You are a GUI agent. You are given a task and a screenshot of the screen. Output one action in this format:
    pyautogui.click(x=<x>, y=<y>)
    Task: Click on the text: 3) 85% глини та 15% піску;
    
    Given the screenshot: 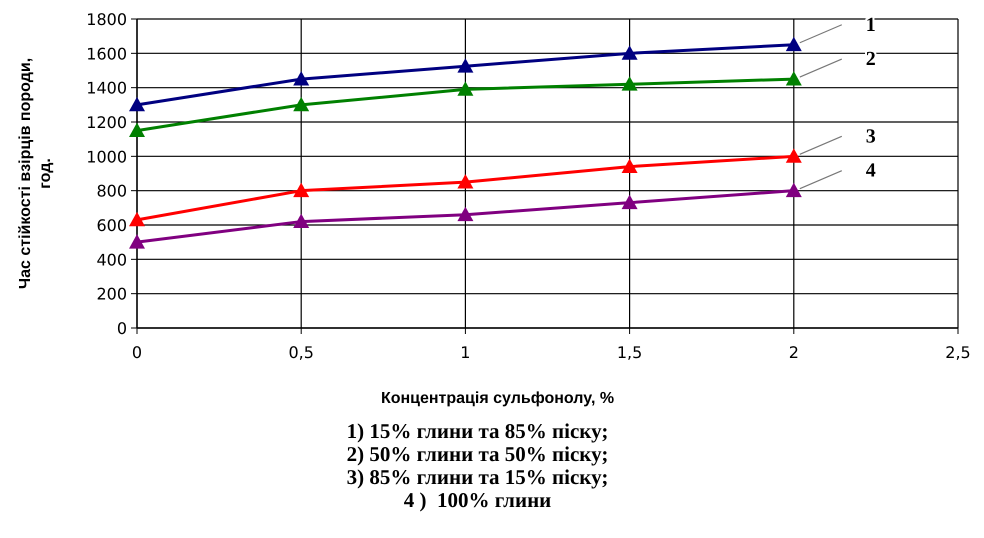 What is the action you would take?
    pyautogui.click(x=477, y=477)
    